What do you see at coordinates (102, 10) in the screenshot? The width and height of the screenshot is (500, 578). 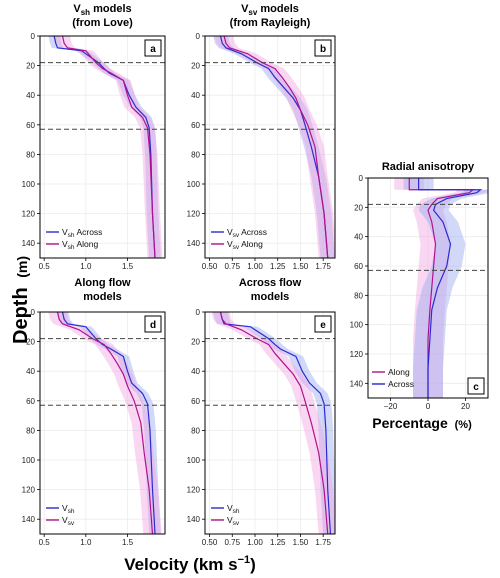 I see `panel-a-title: Vsh models` at bounding box center [102, 10].